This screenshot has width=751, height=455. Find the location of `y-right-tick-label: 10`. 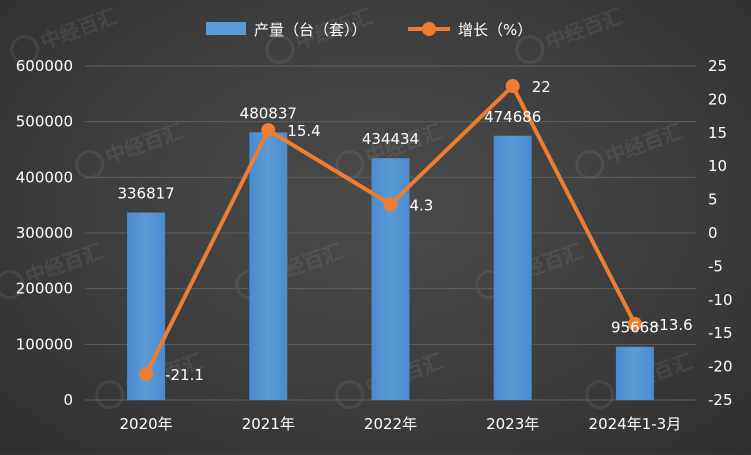

y-right-tick-label: 10 is located at coordinates (717, 166).